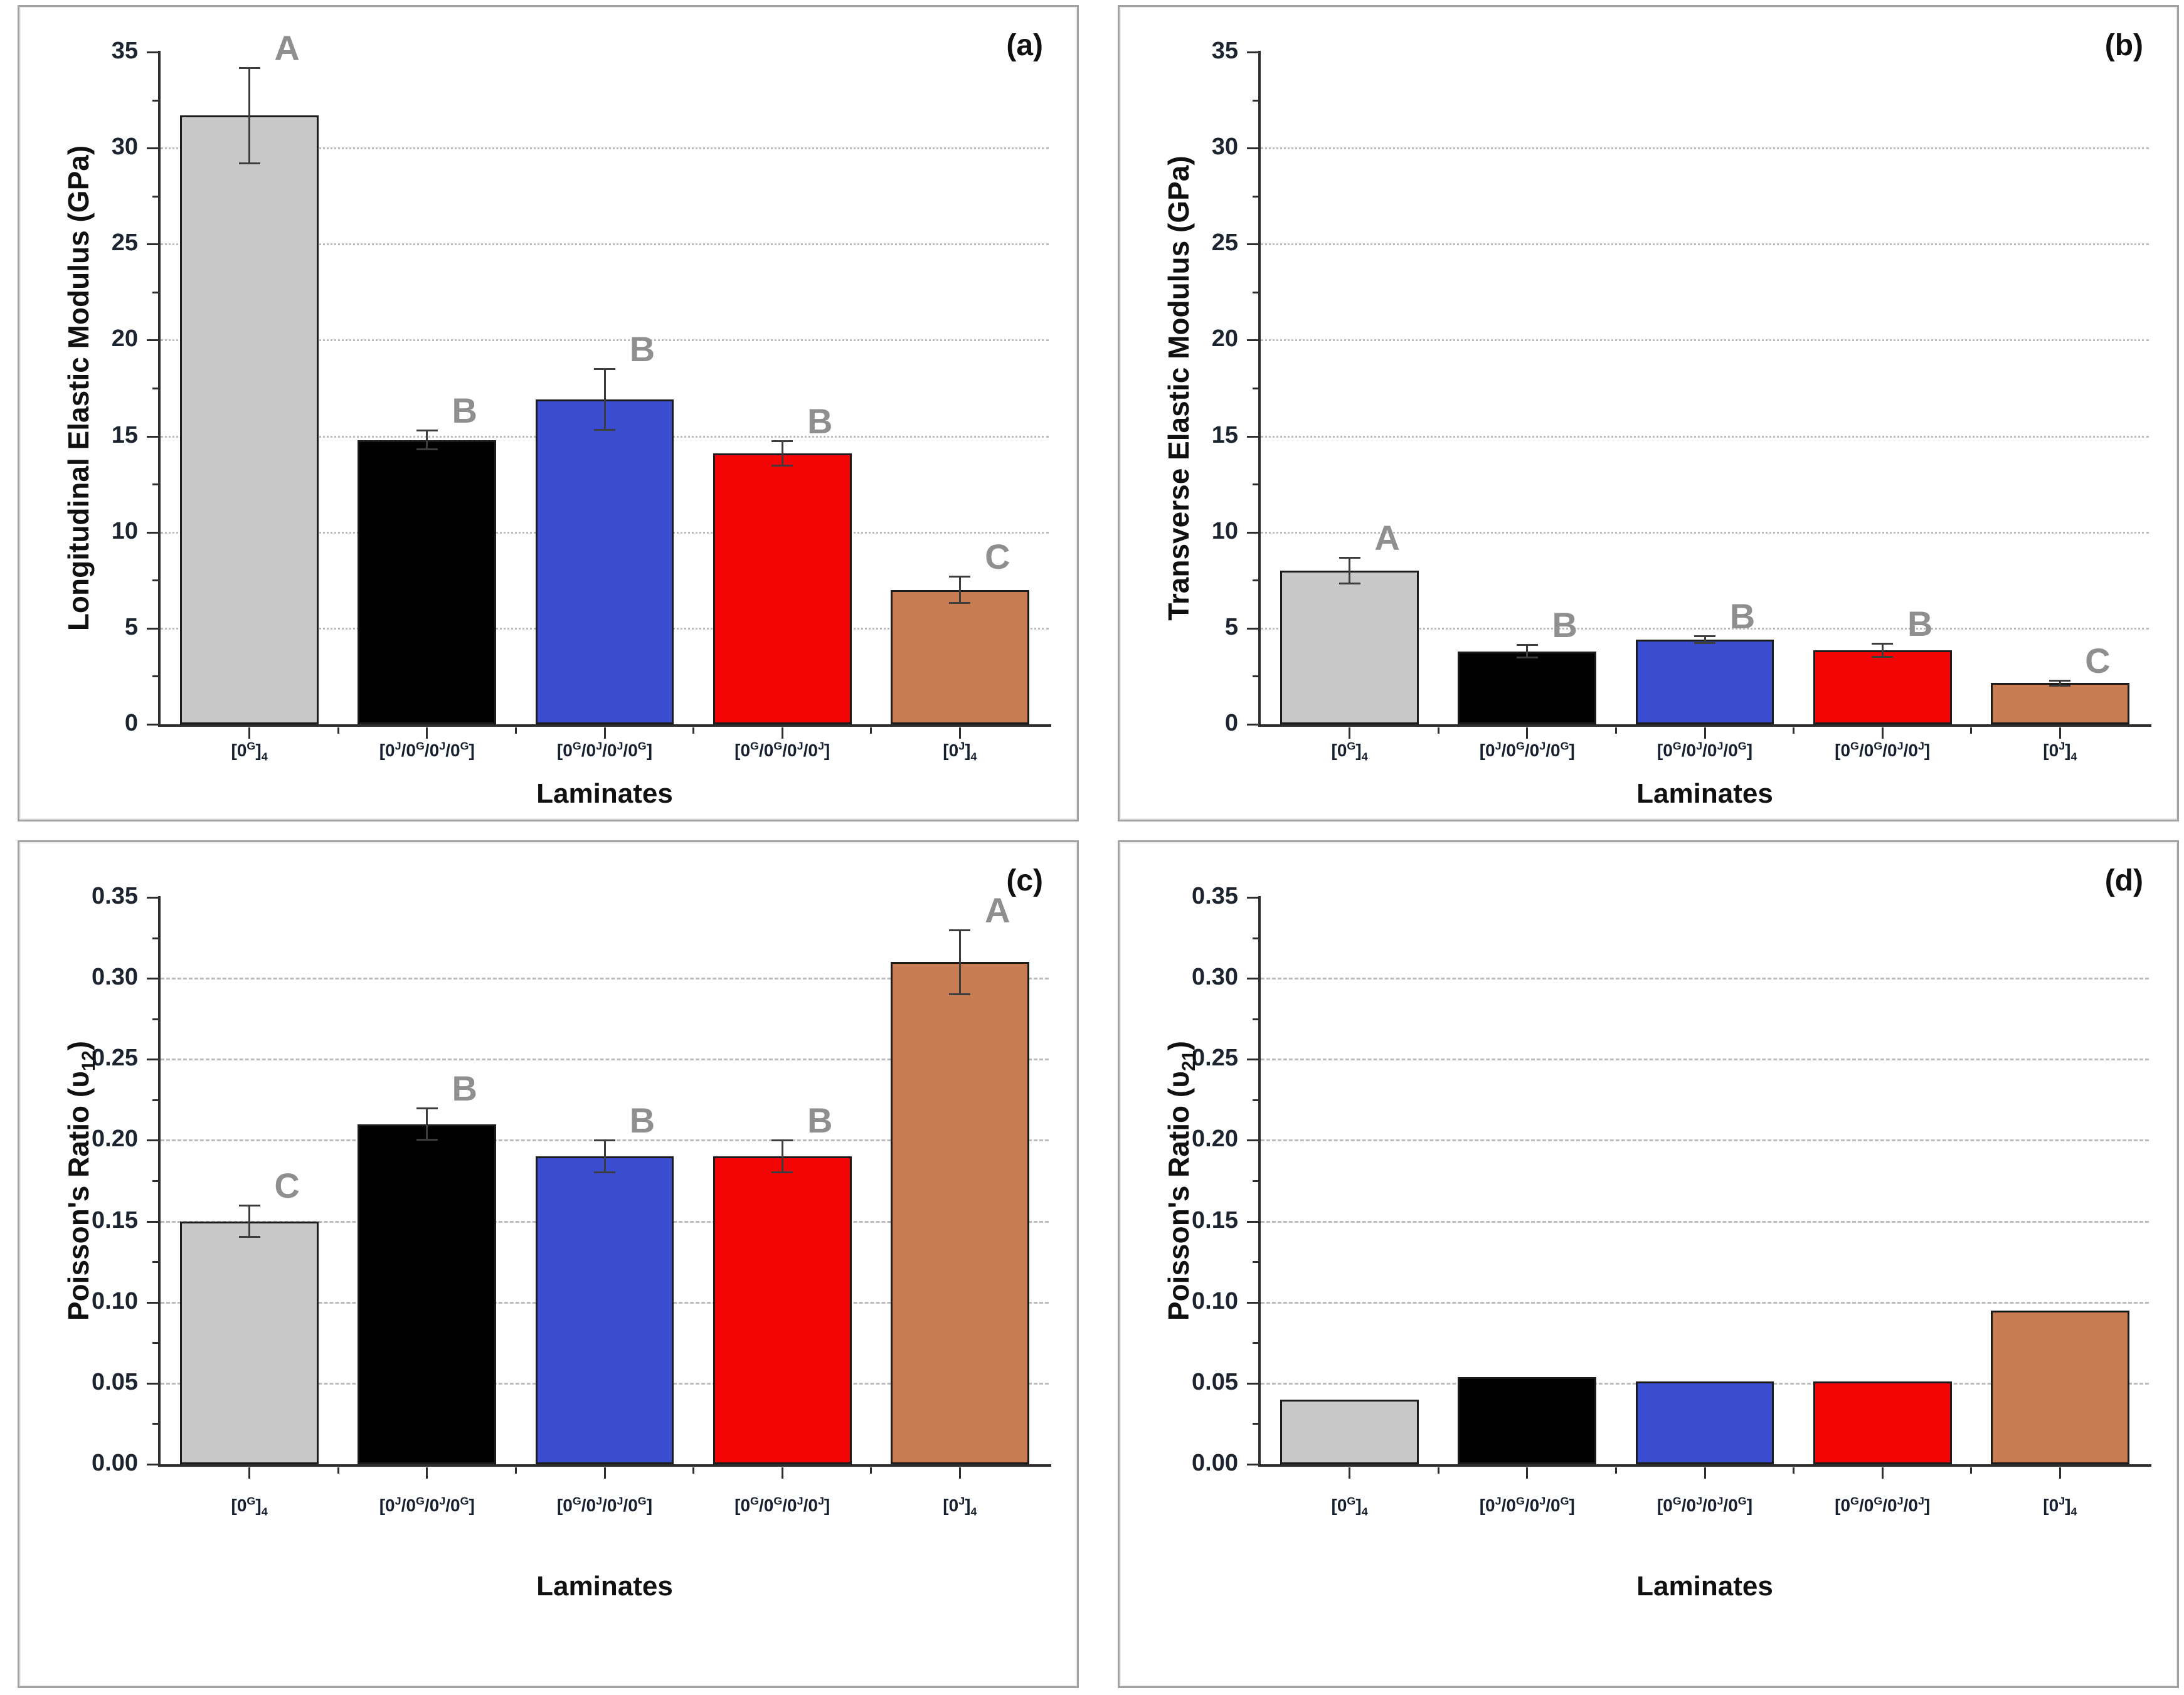 This screenshot has width=2184, height=1695. Describe the element at coordinates (2098, 660) in the screenshot. I see `sig-letter: C` at that location.